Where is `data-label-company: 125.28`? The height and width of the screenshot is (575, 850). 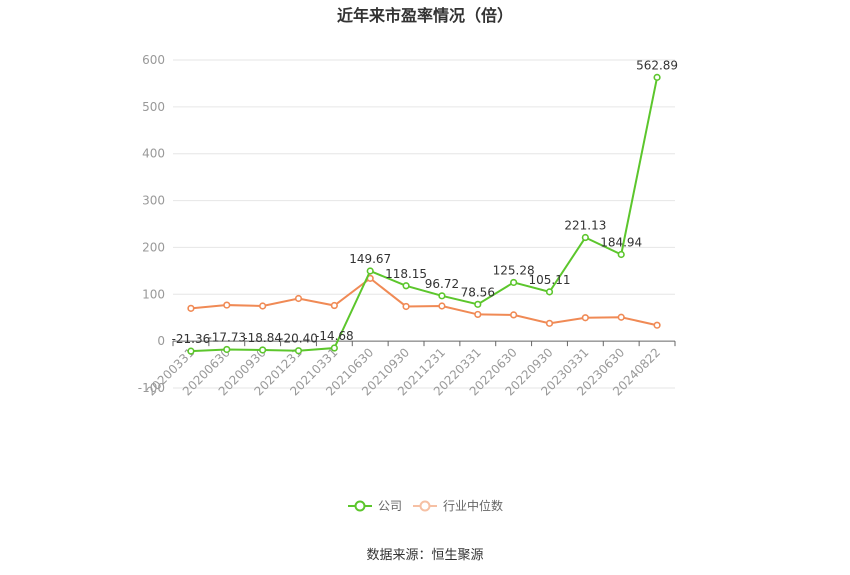 data-label-company: 125.28 is located at coordinates (514, 270).